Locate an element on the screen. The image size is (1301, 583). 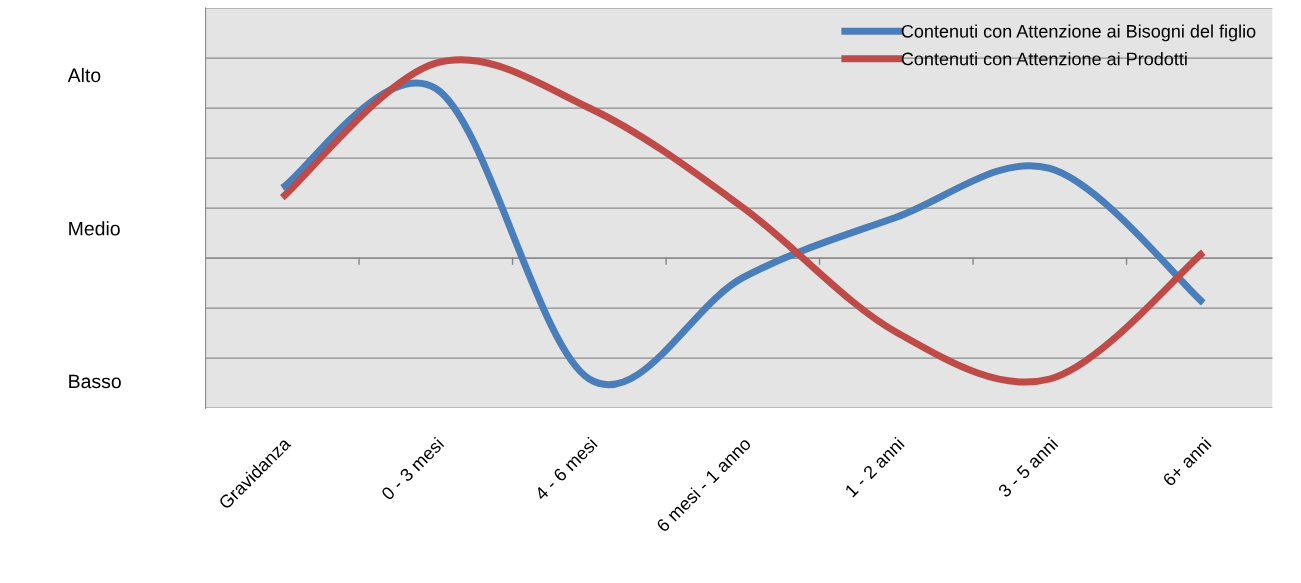
text: Alto is located at coordinates (84, 75).